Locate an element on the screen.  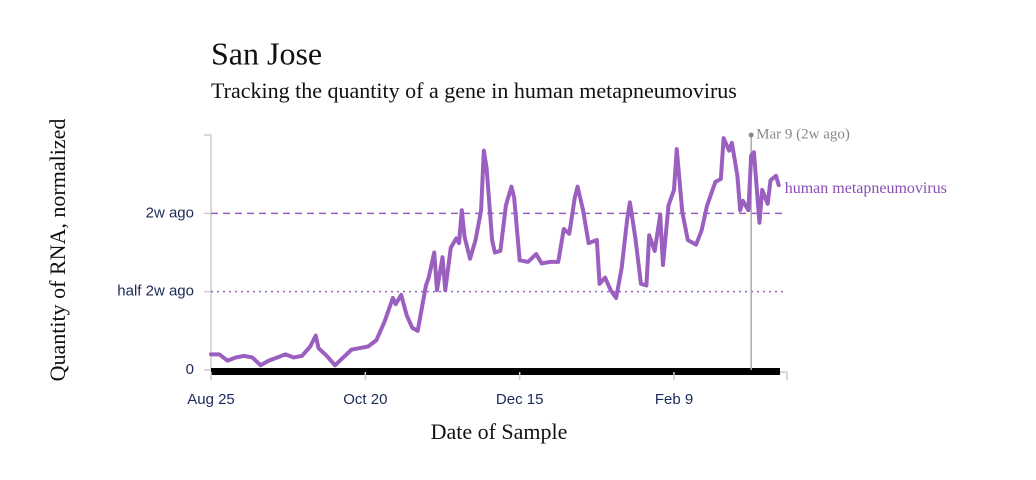
x-tick-label: Aug 25 is located at coordinates (211, 399).